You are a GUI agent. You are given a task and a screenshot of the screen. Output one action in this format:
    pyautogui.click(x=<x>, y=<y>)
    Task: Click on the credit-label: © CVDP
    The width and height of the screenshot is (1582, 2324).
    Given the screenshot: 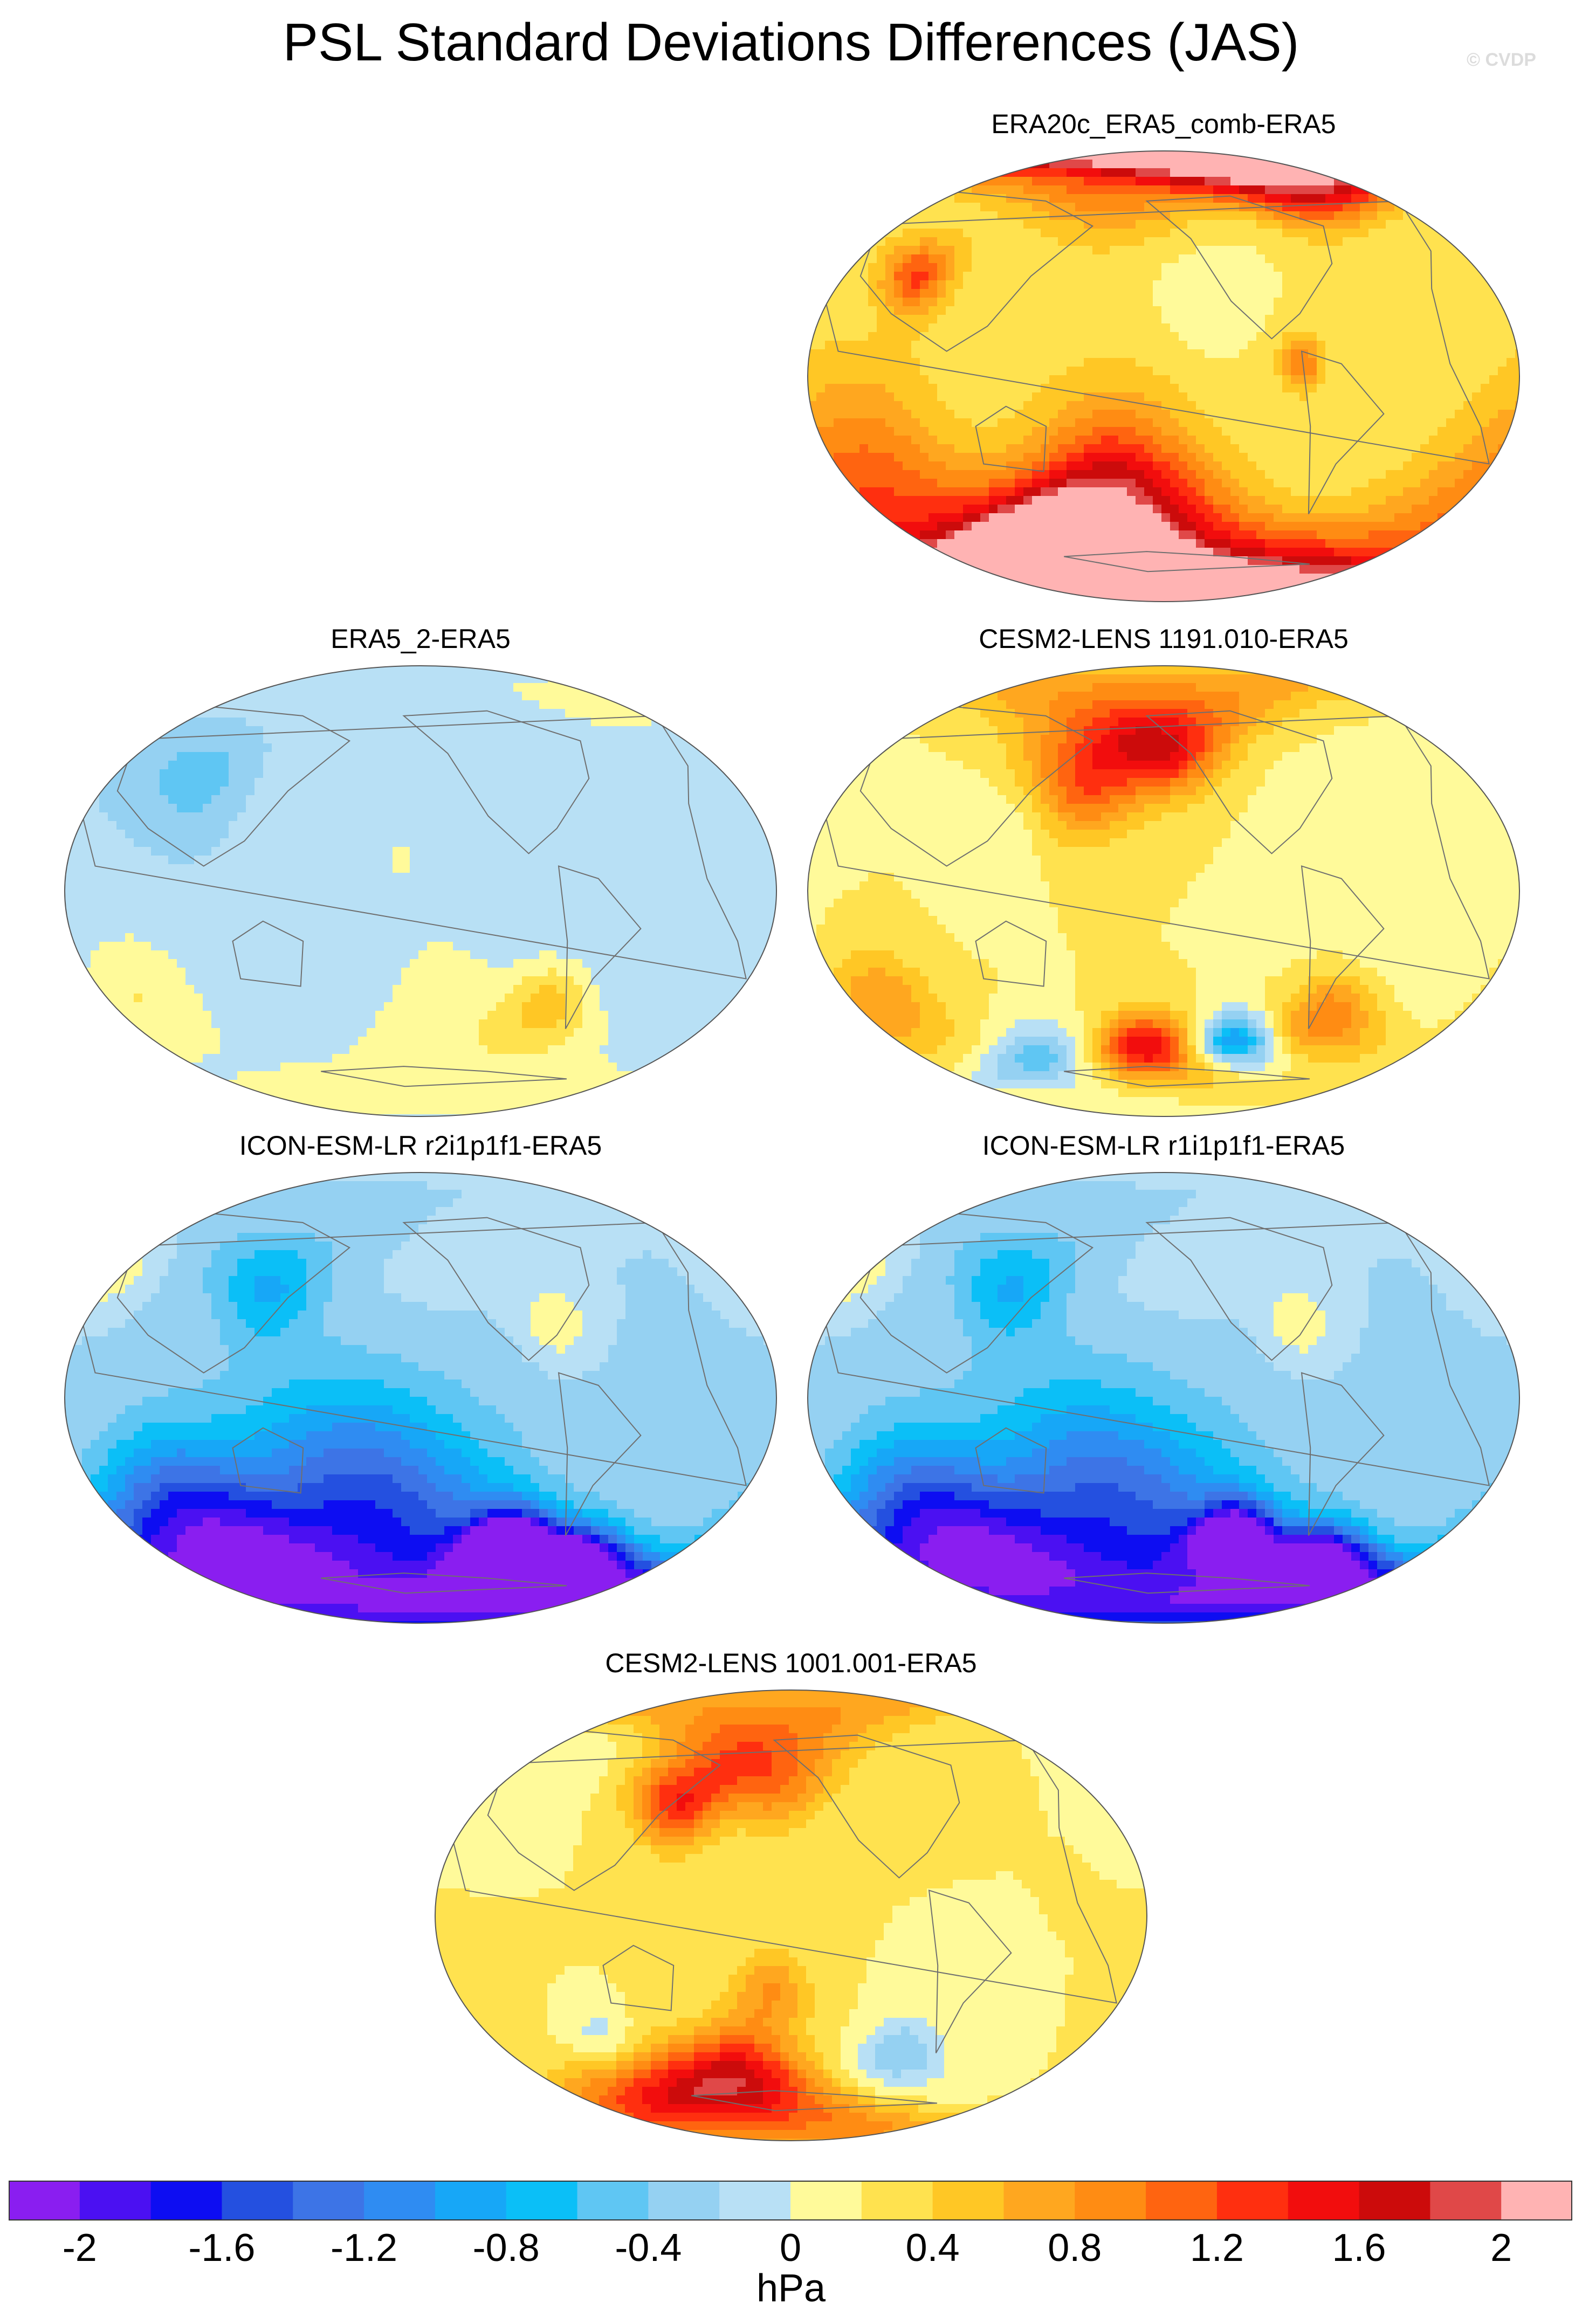 What is the action you would take?
    pyautogui.click(x=1501, y=60)
    